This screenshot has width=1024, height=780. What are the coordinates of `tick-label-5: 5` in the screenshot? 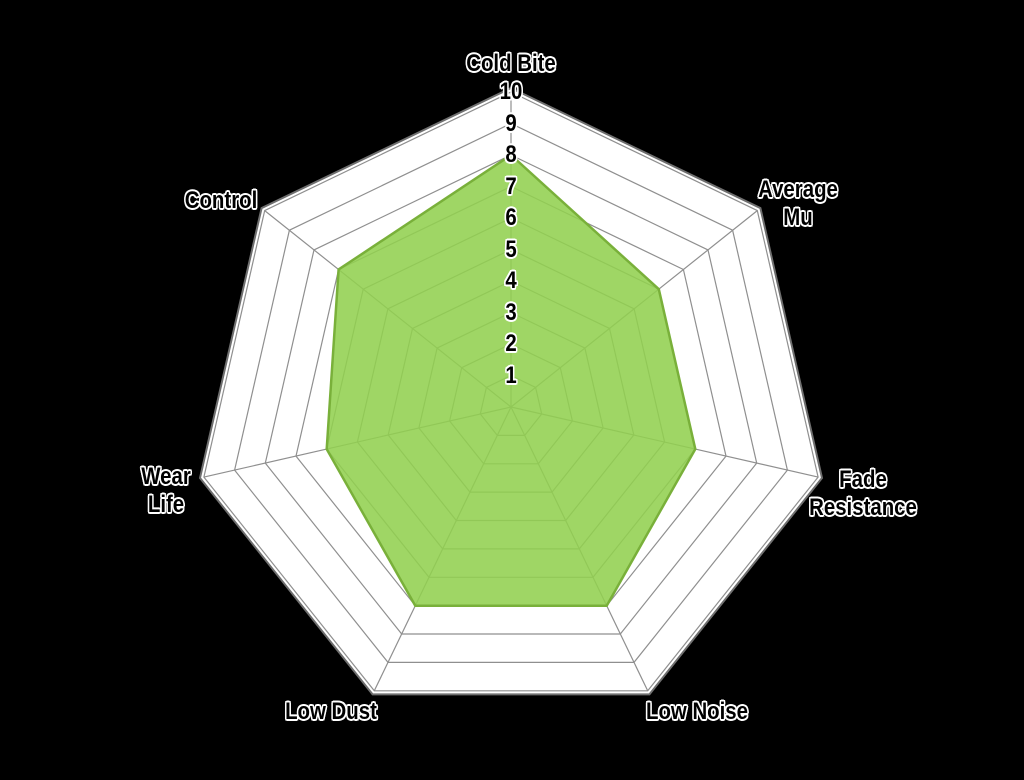 It's located at (511, 249).